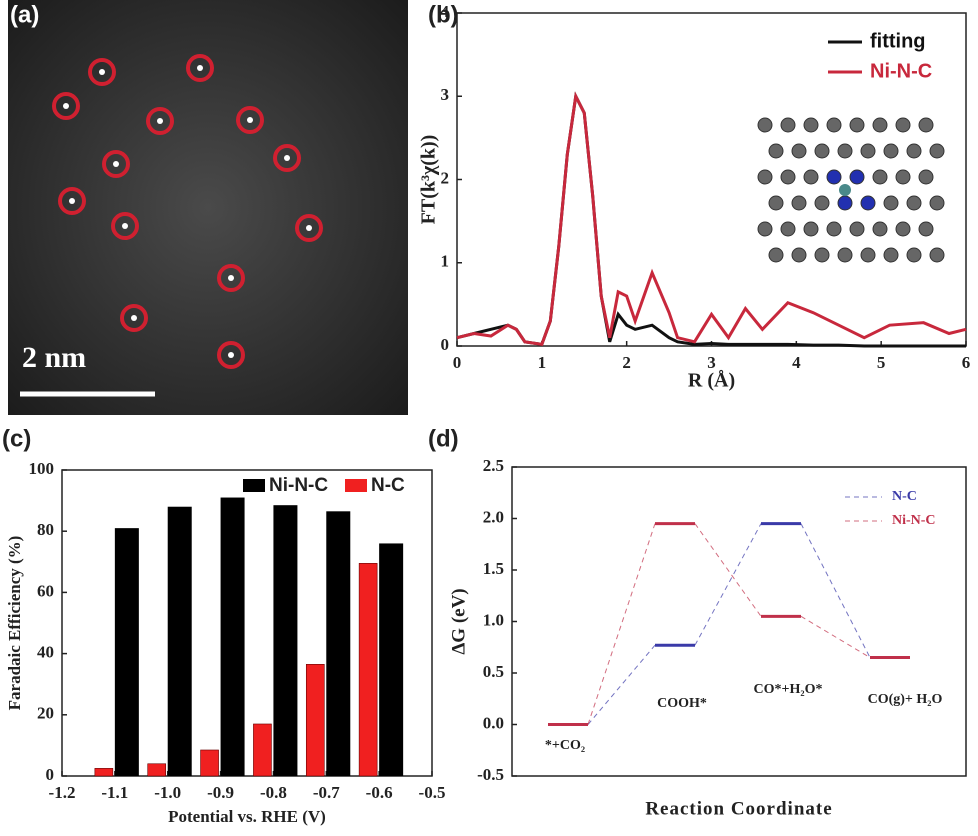 This screenshot has height=836, width=978. What do you see at coordinates (326, 792) in the screenshot?
I see `x-tick-label: -0.7` at bounding box center [326, 792].